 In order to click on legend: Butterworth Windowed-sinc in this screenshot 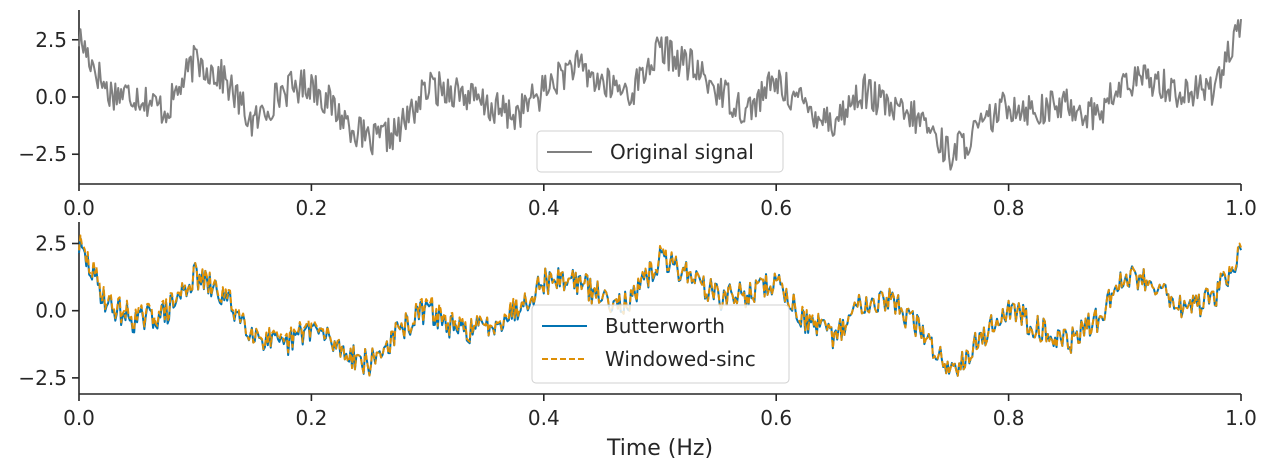, I will do `click(660, 344)`.